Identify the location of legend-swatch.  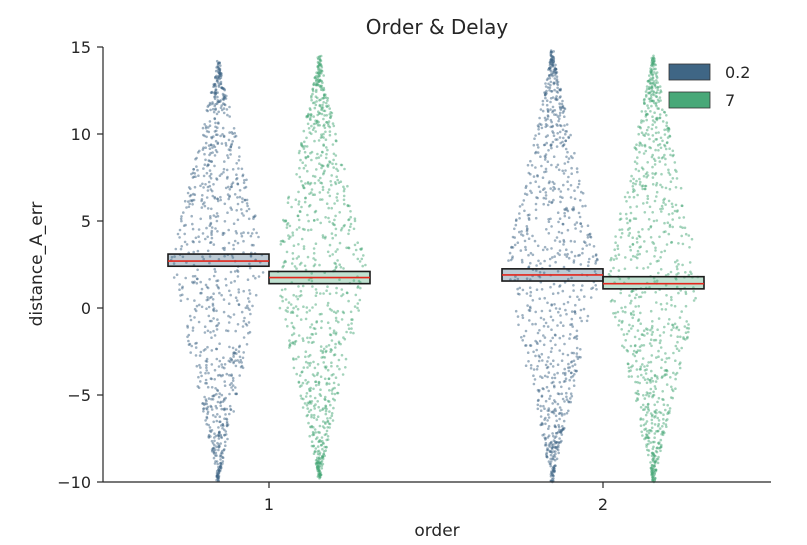
(689, 100).